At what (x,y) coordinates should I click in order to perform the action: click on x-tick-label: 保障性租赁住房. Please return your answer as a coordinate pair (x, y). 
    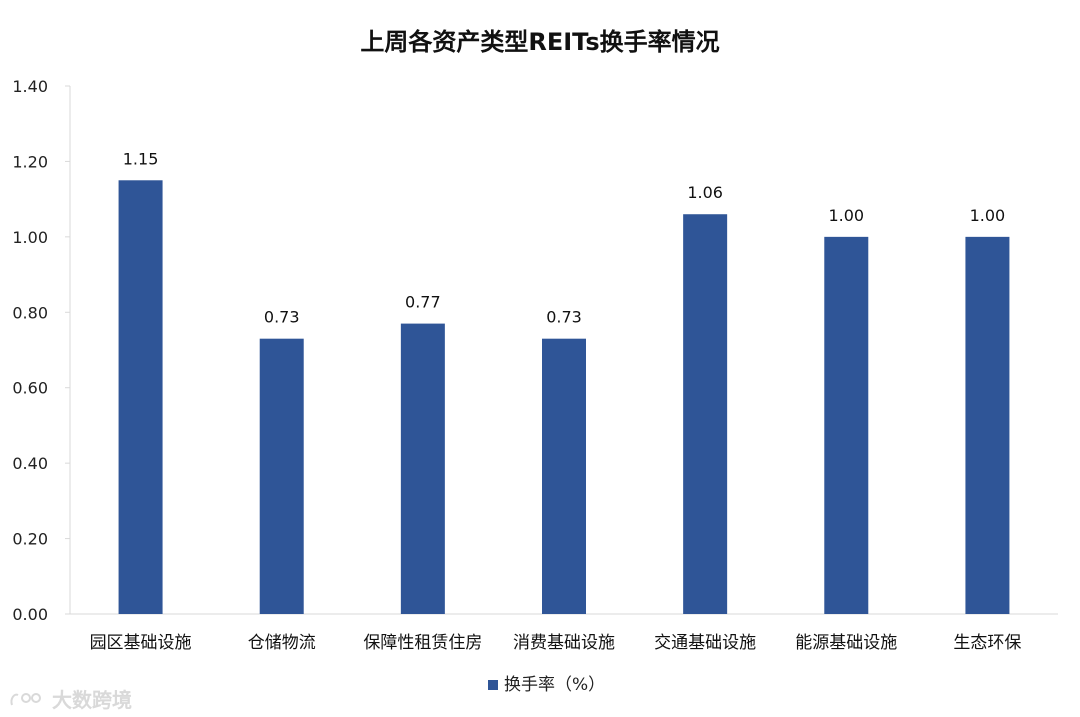
    Looking at the image, I should click on (422, 643).